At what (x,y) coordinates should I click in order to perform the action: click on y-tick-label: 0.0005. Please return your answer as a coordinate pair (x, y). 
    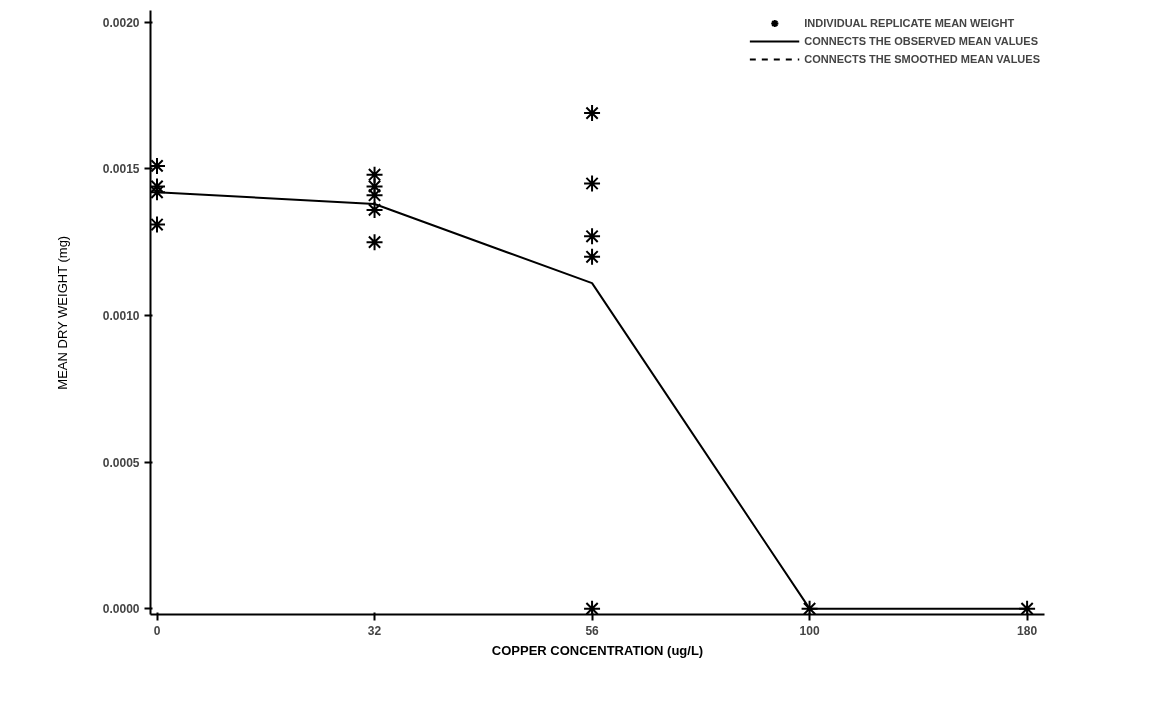
    Looking at the image, I should click on (121, 462).